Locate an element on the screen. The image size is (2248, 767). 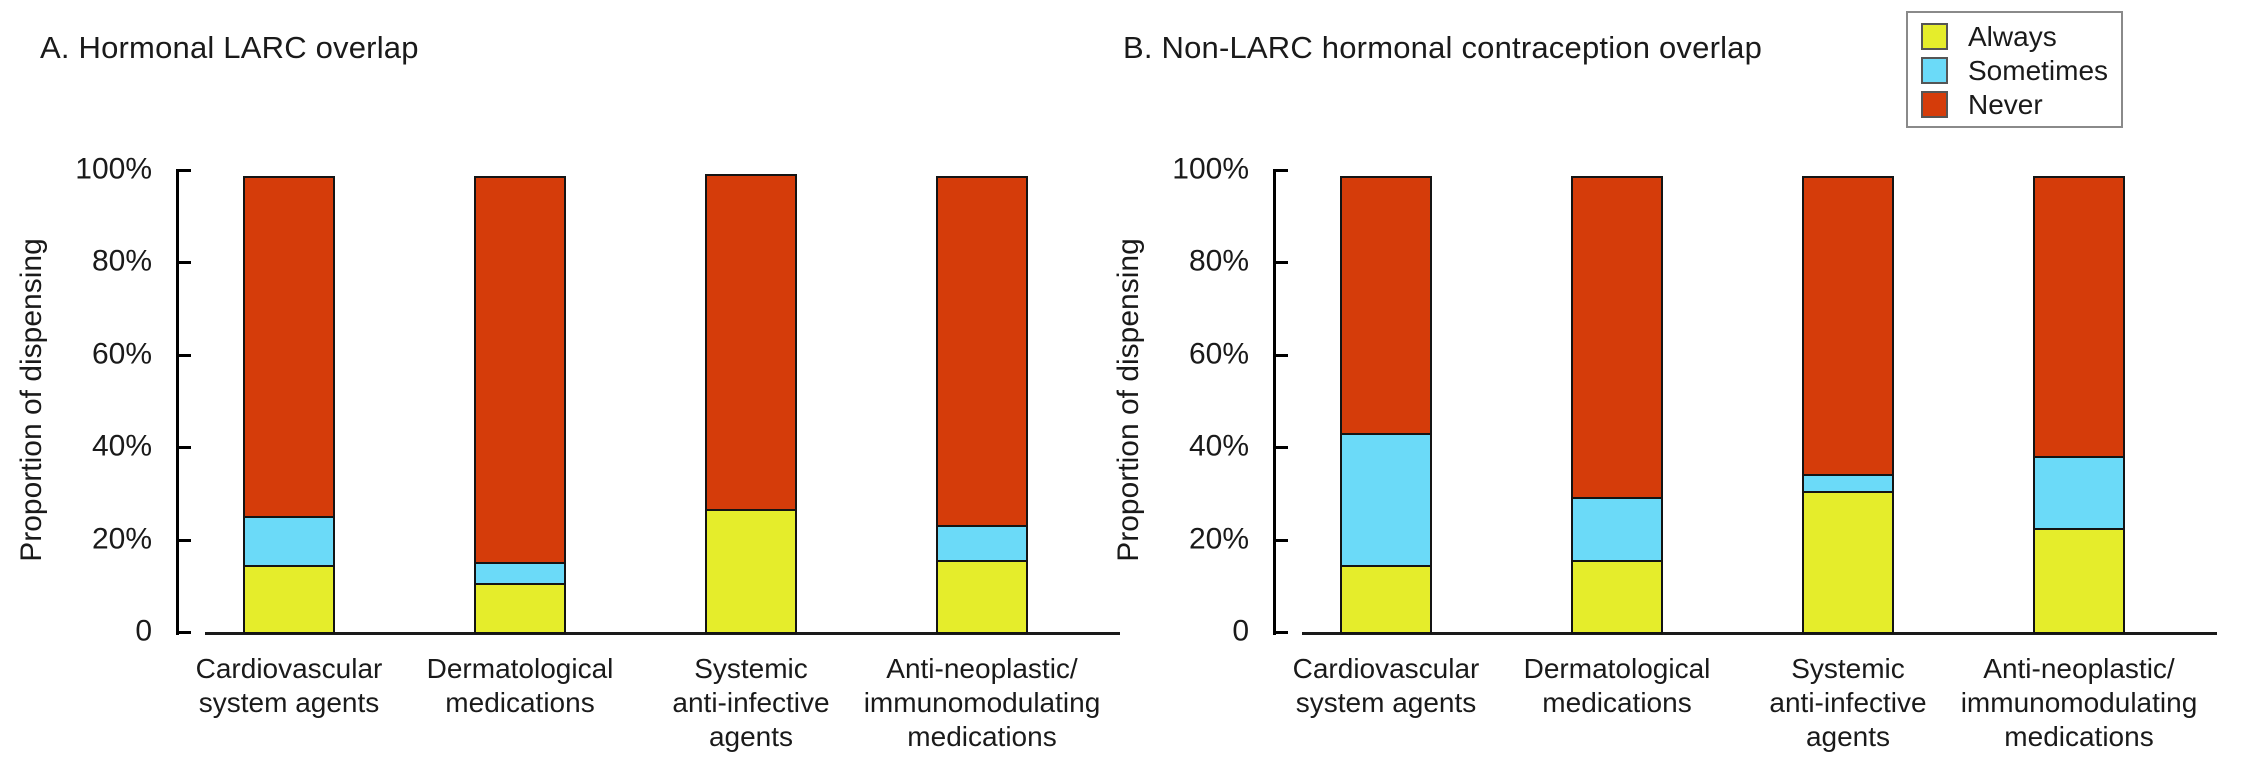
legend-label-always: Always is located at coordinates (2012, 36).